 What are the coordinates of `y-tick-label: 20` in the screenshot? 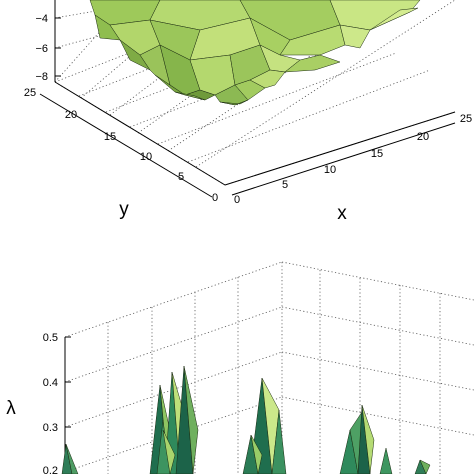 It's located at (71, 115).